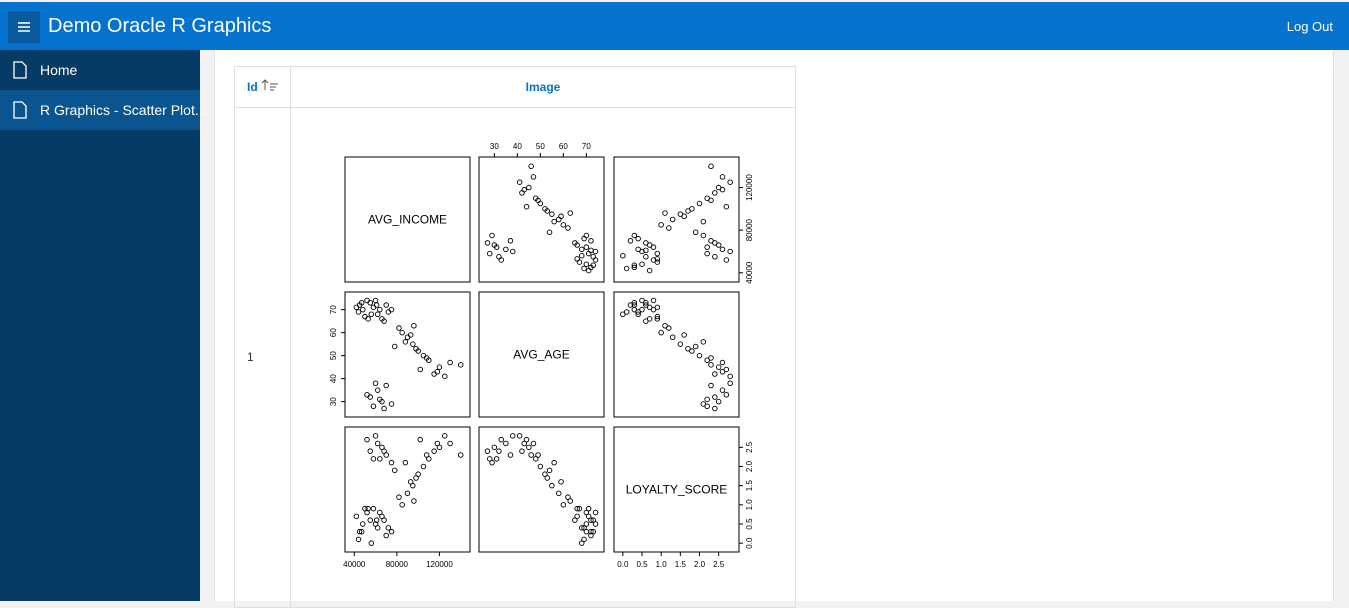  What do you see at coordinates (24, 27) in the screenshot?
I see `menu-button` at bounding box center [24, 27].